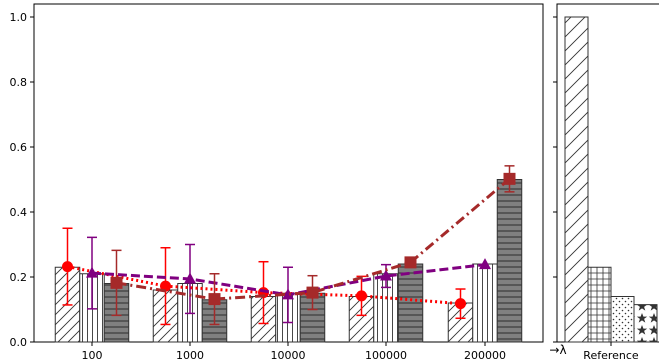  I want to click on y-tick-label: 0.8, so click(19, 82).